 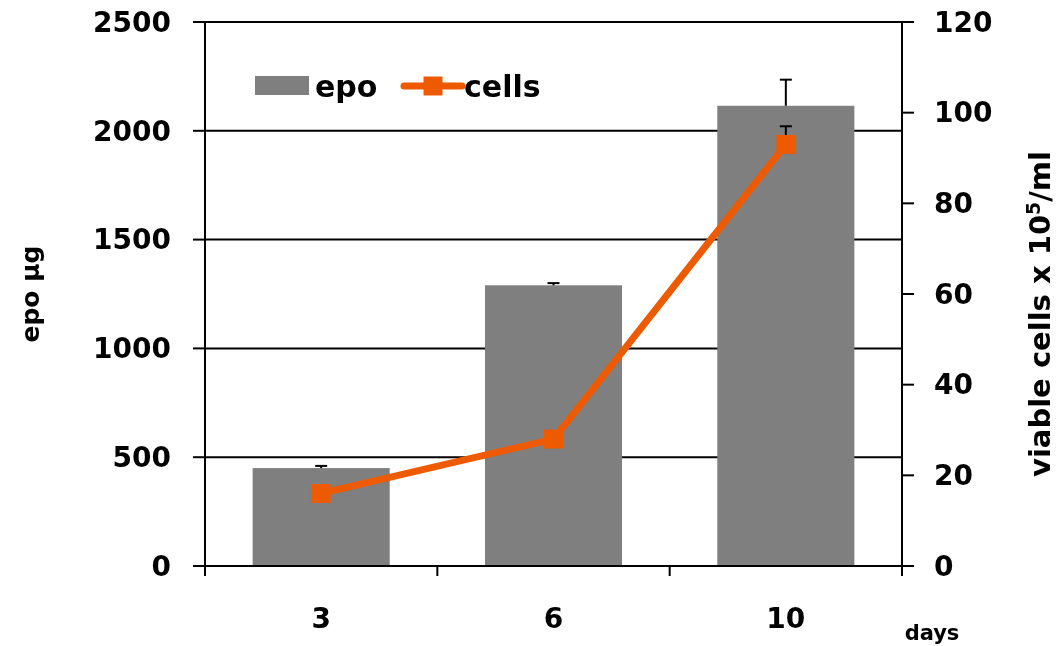 I want to click on y-tick-label: 0, so click(x=161, y=566).